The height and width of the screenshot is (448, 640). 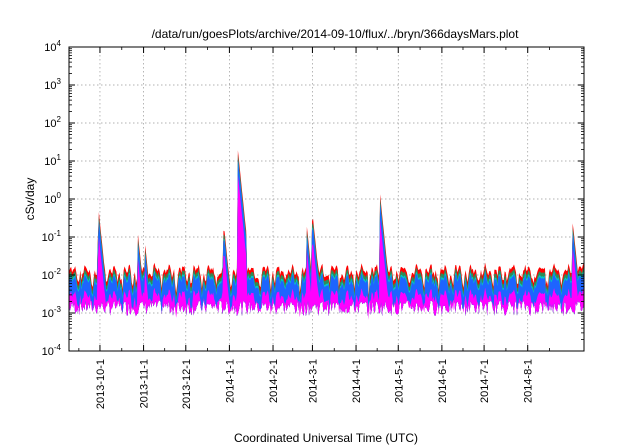 What do you see at coordinates (52, 350) in the screenshot?
I see `y-tick-label: 10⁻⁴` at bounding box center [52, 350].